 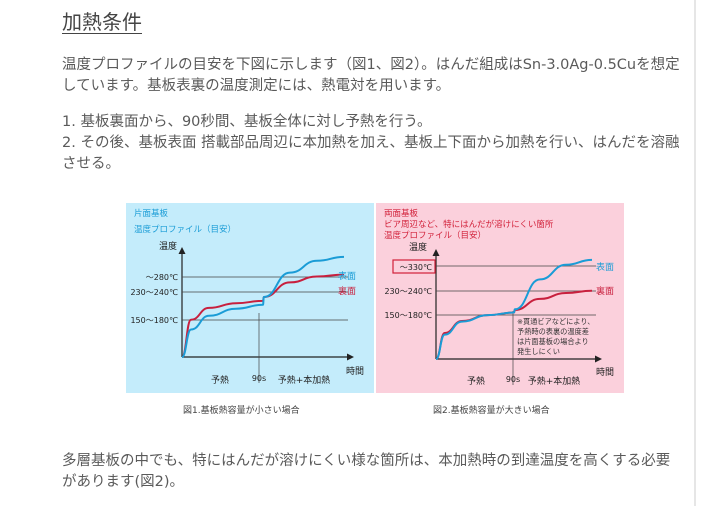 What do you see at coordinates (347, 291) in the screenshot?
I see `fig1-series-back-label: 裏面` at bounding box center [347, 291].